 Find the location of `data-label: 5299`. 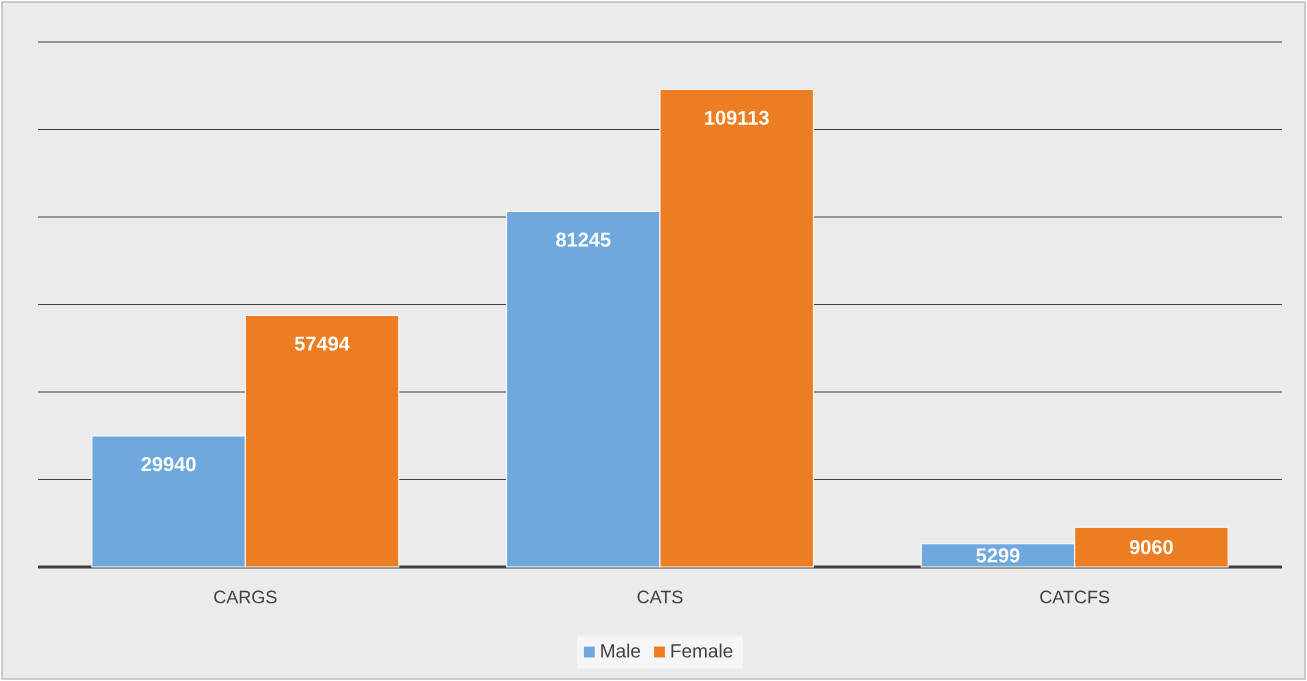

data-label: 5299 is located at coordinates (998, 555).